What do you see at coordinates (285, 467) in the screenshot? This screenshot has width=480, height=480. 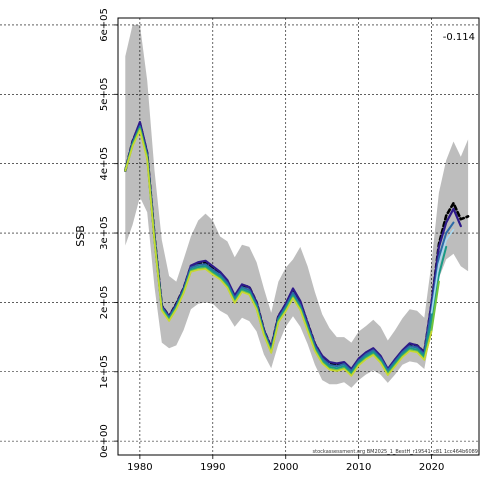 I see `x-tick-label: 2000` at bounding box center [285, 467].